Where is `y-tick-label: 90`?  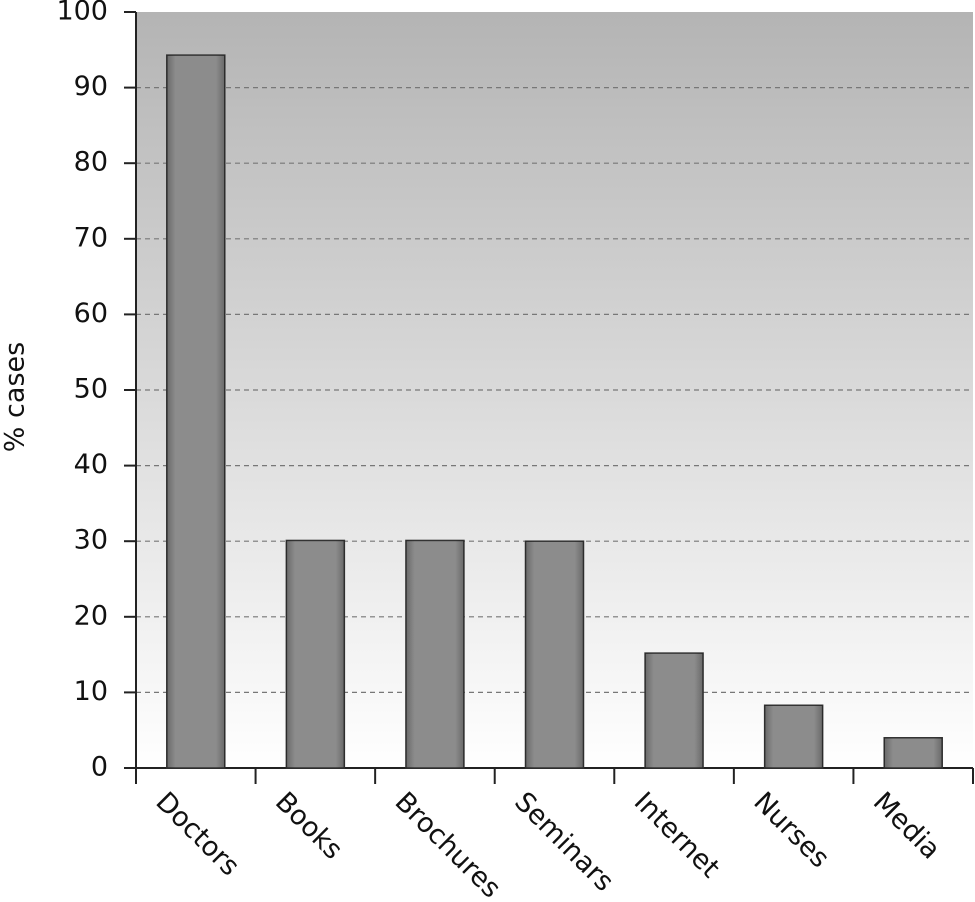 y-tick-label: 90 is located at coordinates (91, 86).